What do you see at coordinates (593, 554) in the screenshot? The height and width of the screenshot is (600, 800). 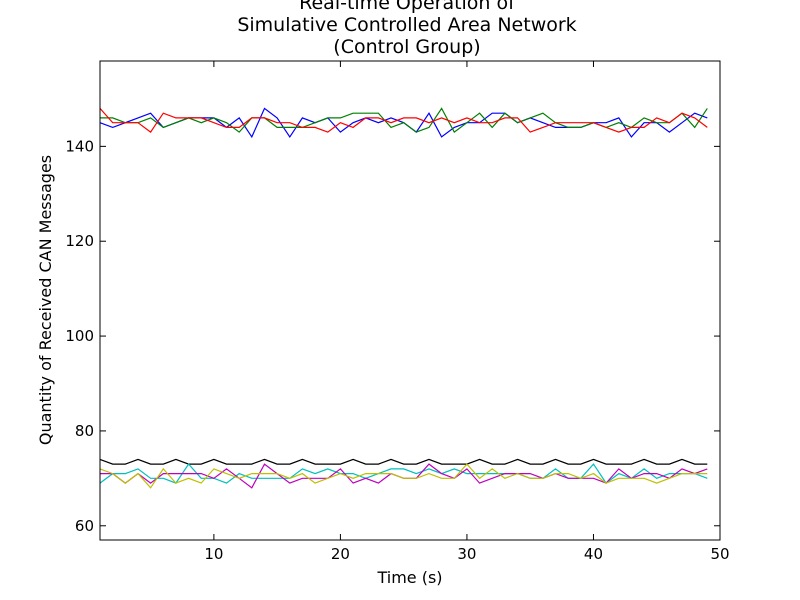 I see `x-tick-label: 40` at bounding box center [593, 554].